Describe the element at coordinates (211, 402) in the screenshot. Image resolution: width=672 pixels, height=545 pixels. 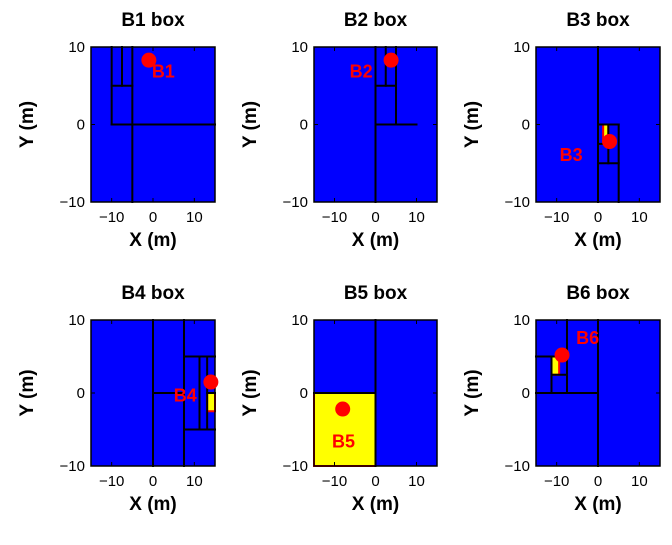
I see `highlighted-cell` at that location.